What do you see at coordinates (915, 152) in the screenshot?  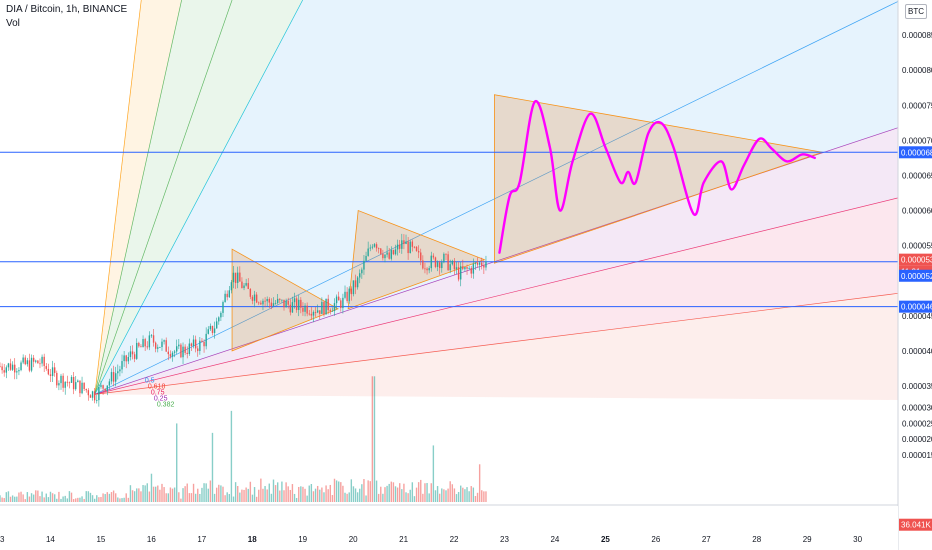 I see `level-tag-bg` at bounding box center [915, 152].